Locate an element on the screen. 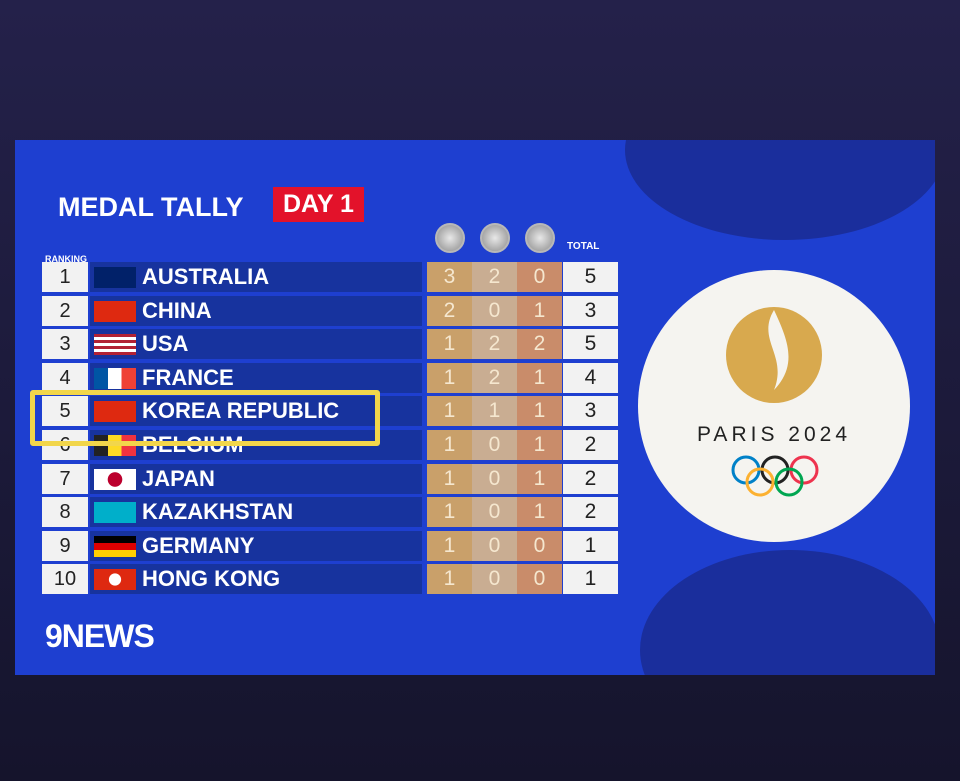 This screenshot has height=781, width=960. country-bar: FRANCE is located at coordinates (256, 377).